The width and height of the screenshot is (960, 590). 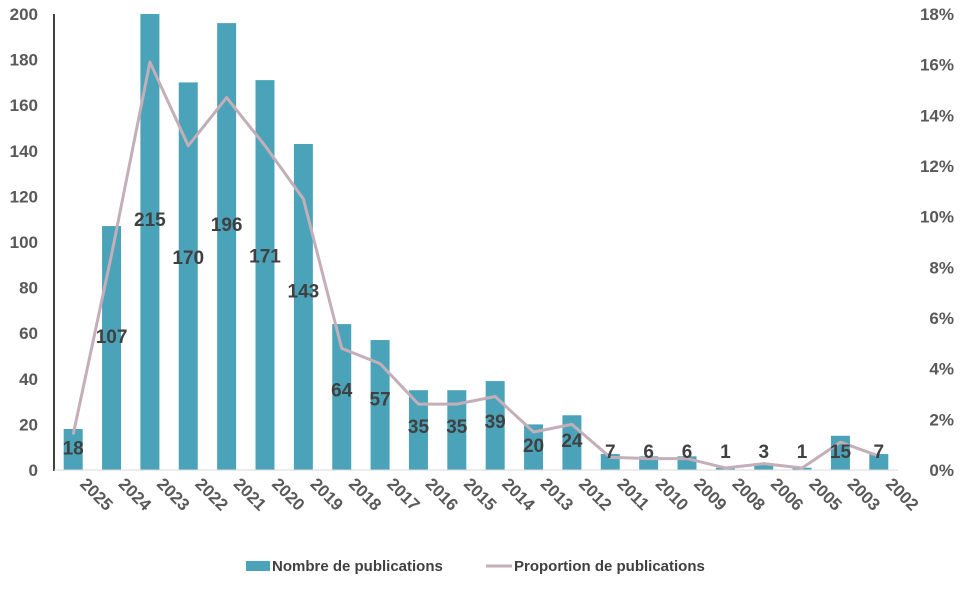 I want to click on data-label: 24, so click(x=572, y=441).